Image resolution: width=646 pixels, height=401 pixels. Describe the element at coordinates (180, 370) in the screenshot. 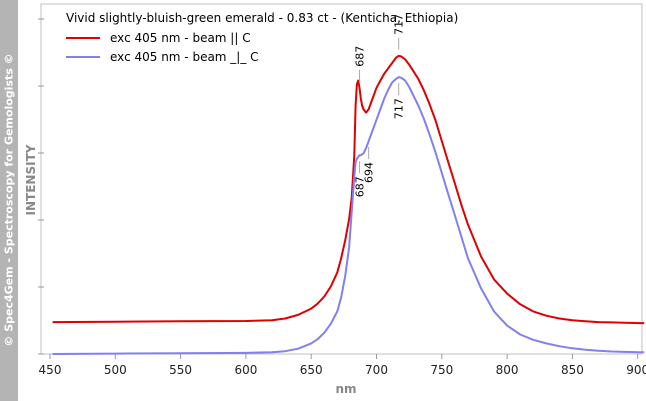

I see `x-tick-label: 550` at that location.